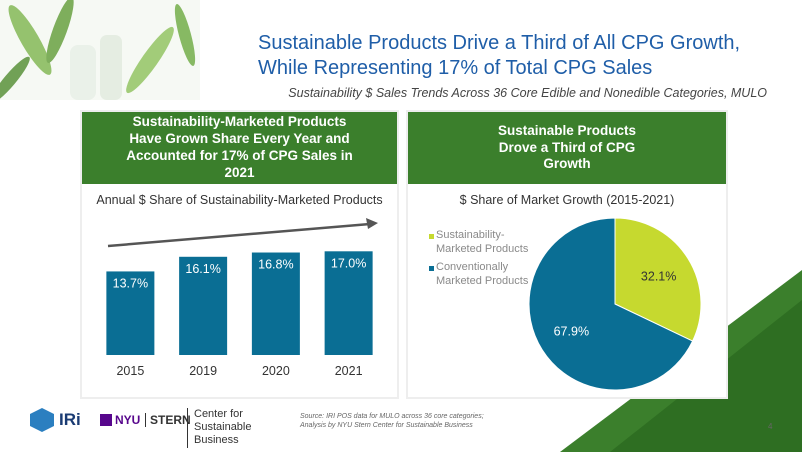 This screenshot has width=802, height=452. I want to click on x-tick-label: 2015, so click(130, 371).